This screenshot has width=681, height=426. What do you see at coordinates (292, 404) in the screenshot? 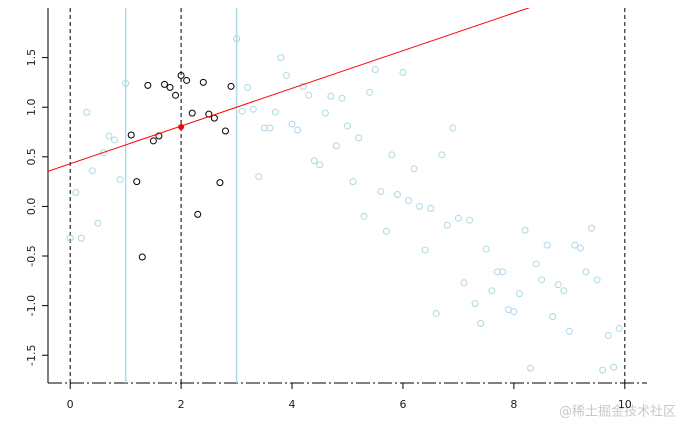
I see `x-tick-label: 4` at bounding box center [292, 404].